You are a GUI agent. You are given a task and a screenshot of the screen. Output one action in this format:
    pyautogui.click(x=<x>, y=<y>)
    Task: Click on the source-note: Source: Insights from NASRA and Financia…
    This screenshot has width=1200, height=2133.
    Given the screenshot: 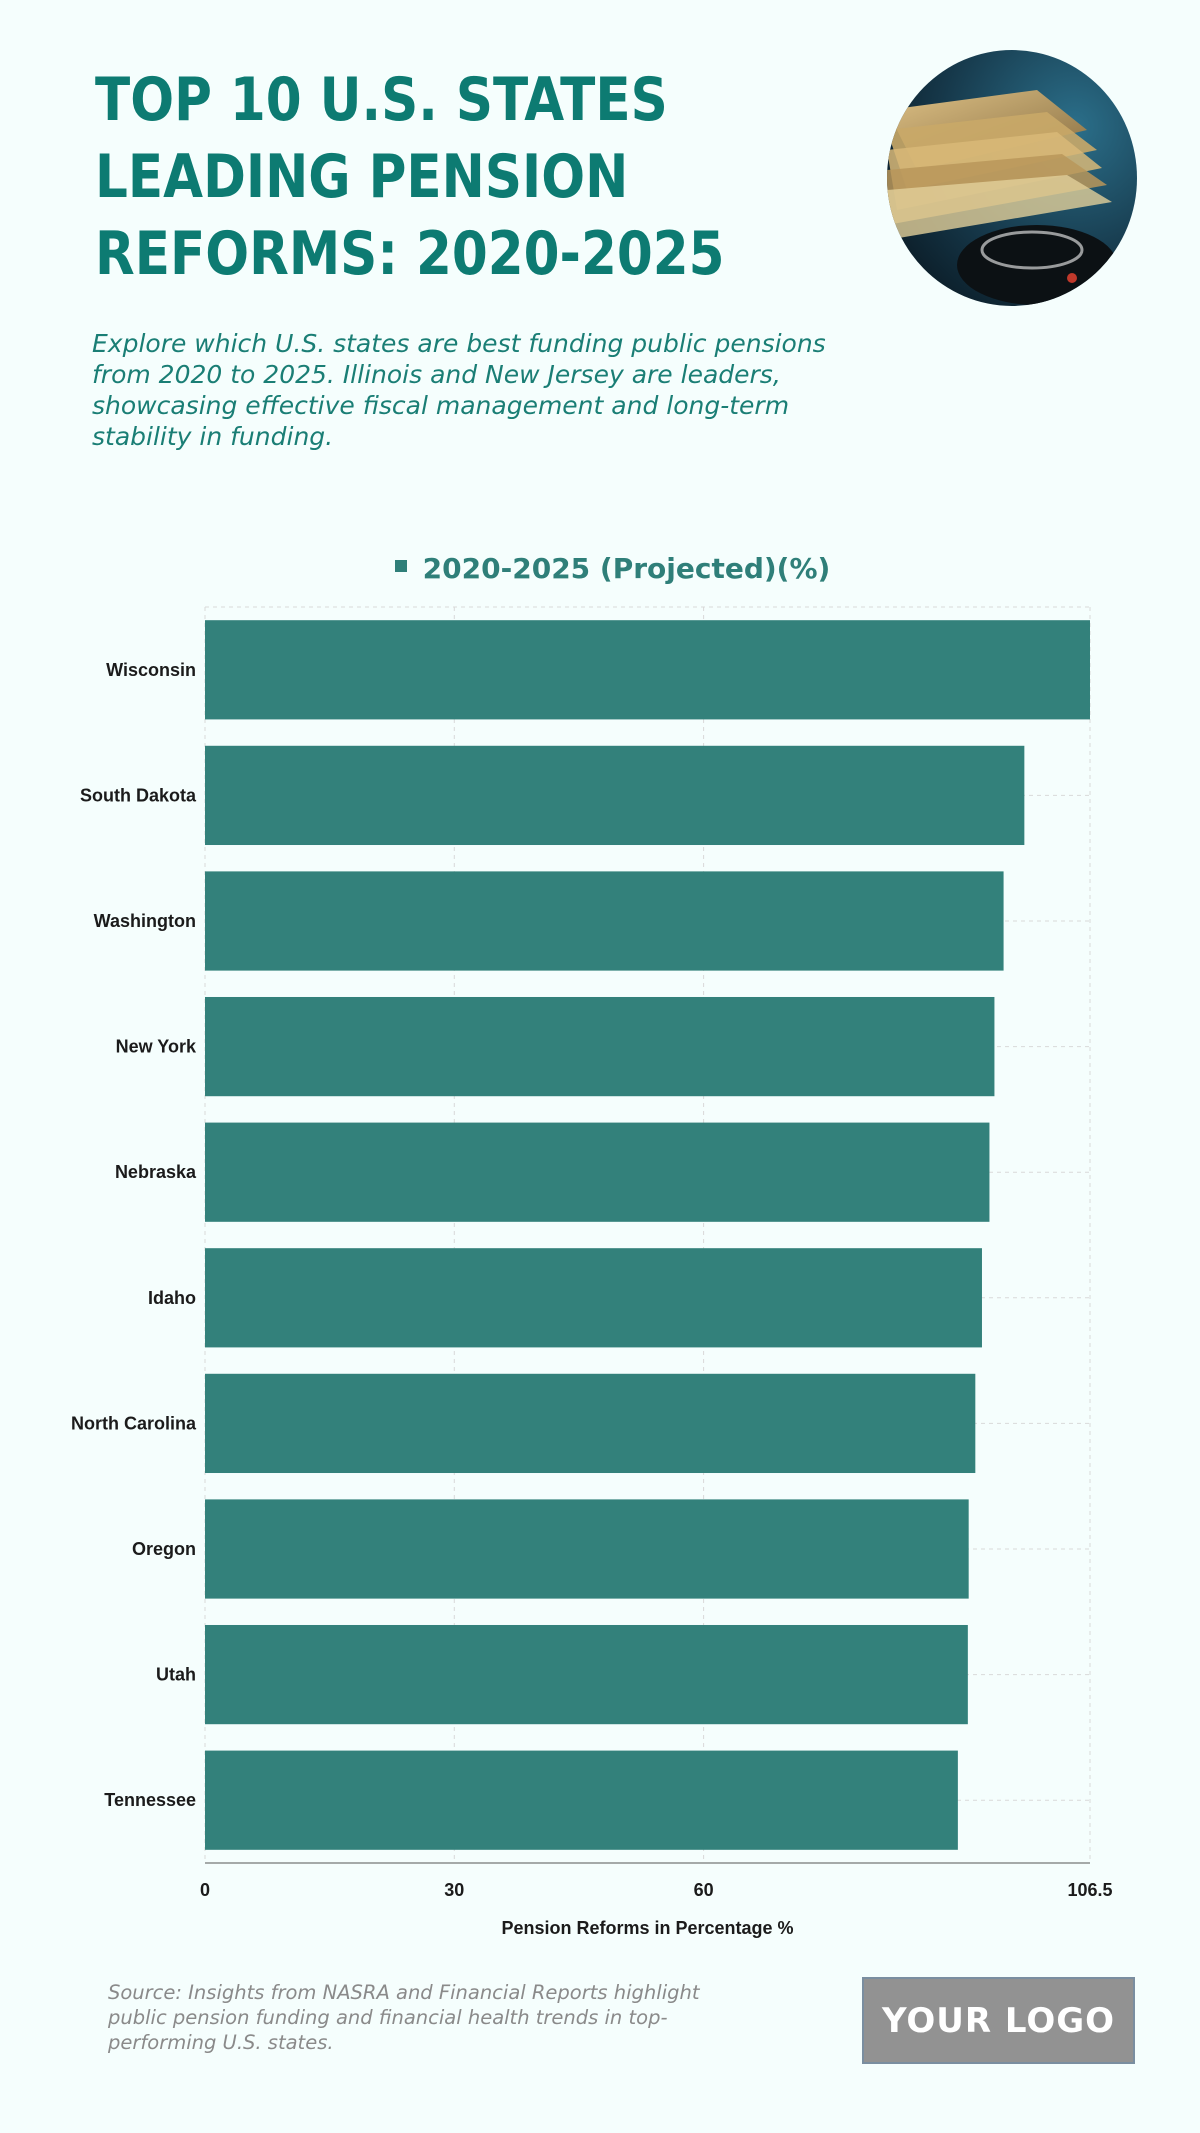 What is the action you would take?
    pyautogui.click(x=404, y=2017)
    